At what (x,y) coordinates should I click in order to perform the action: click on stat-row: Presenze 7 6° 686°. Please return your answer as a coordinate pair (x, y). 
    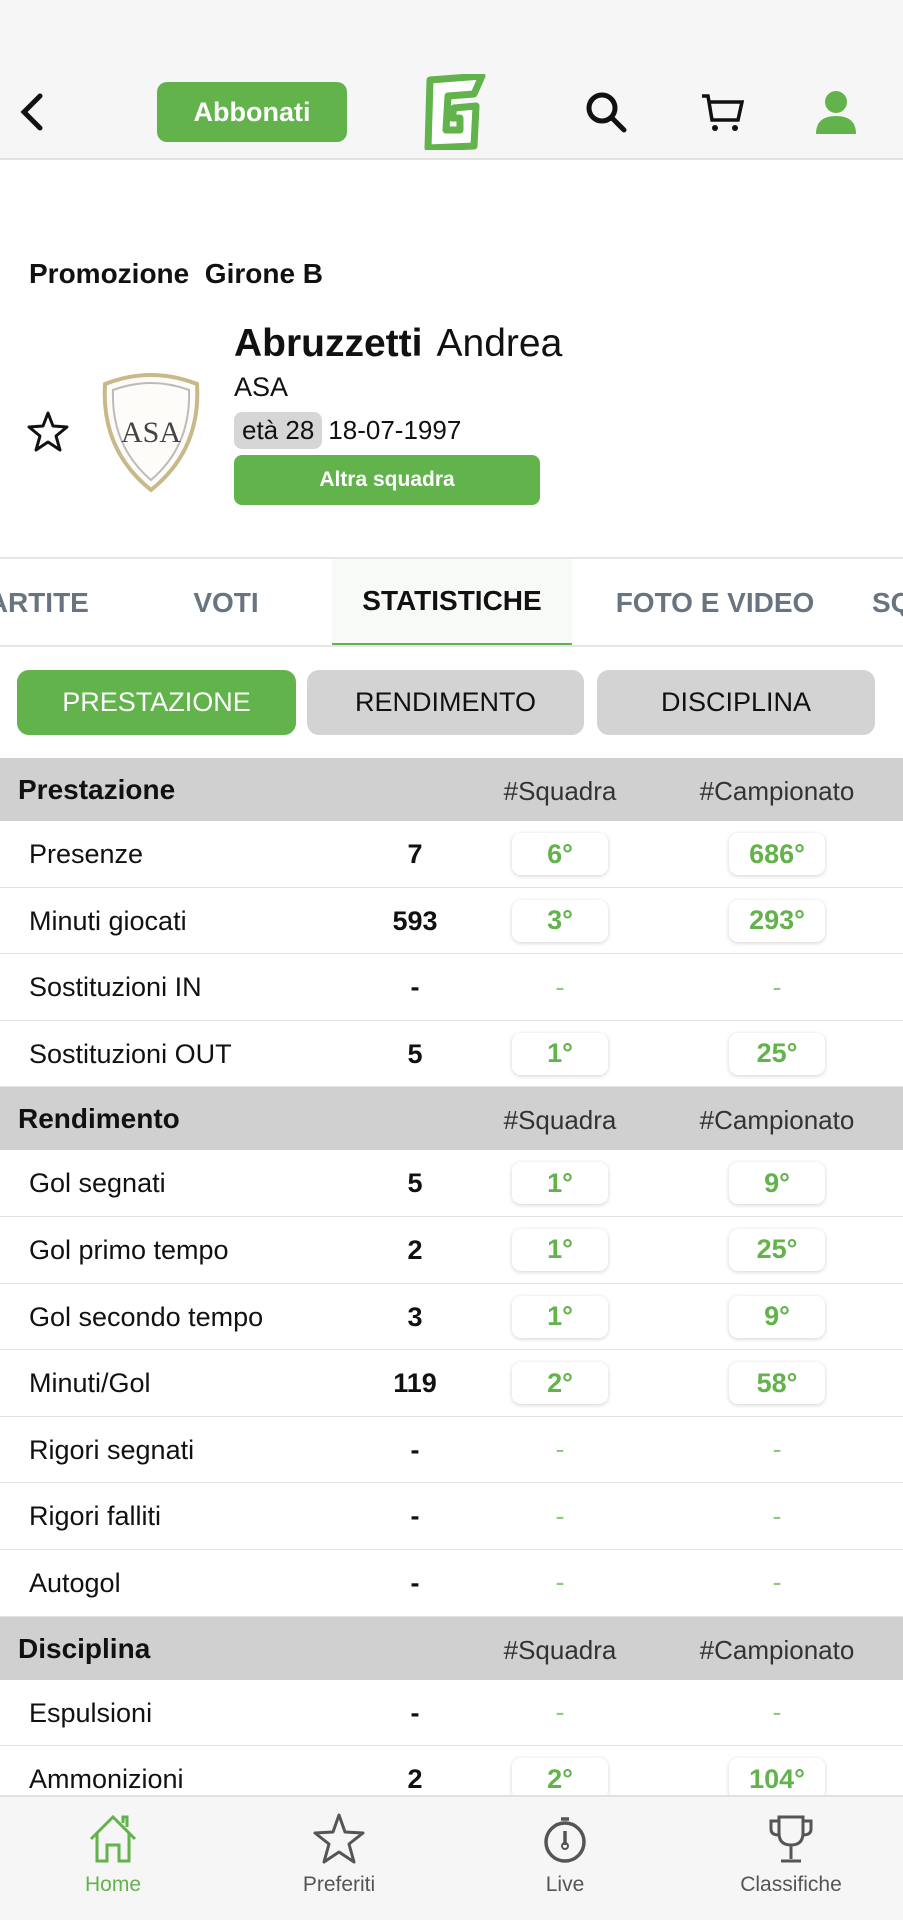
    Looking at the image, I should click on (451, 854).